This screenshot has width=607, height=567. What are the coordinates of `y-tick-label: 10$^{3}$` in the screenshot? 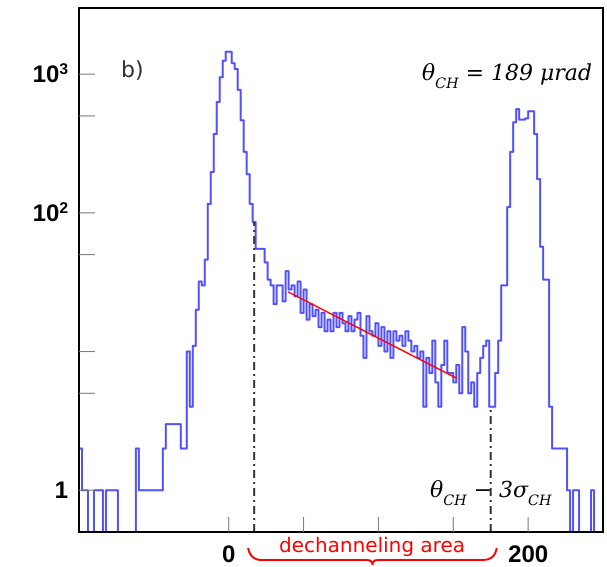 It's located at (50, 74).